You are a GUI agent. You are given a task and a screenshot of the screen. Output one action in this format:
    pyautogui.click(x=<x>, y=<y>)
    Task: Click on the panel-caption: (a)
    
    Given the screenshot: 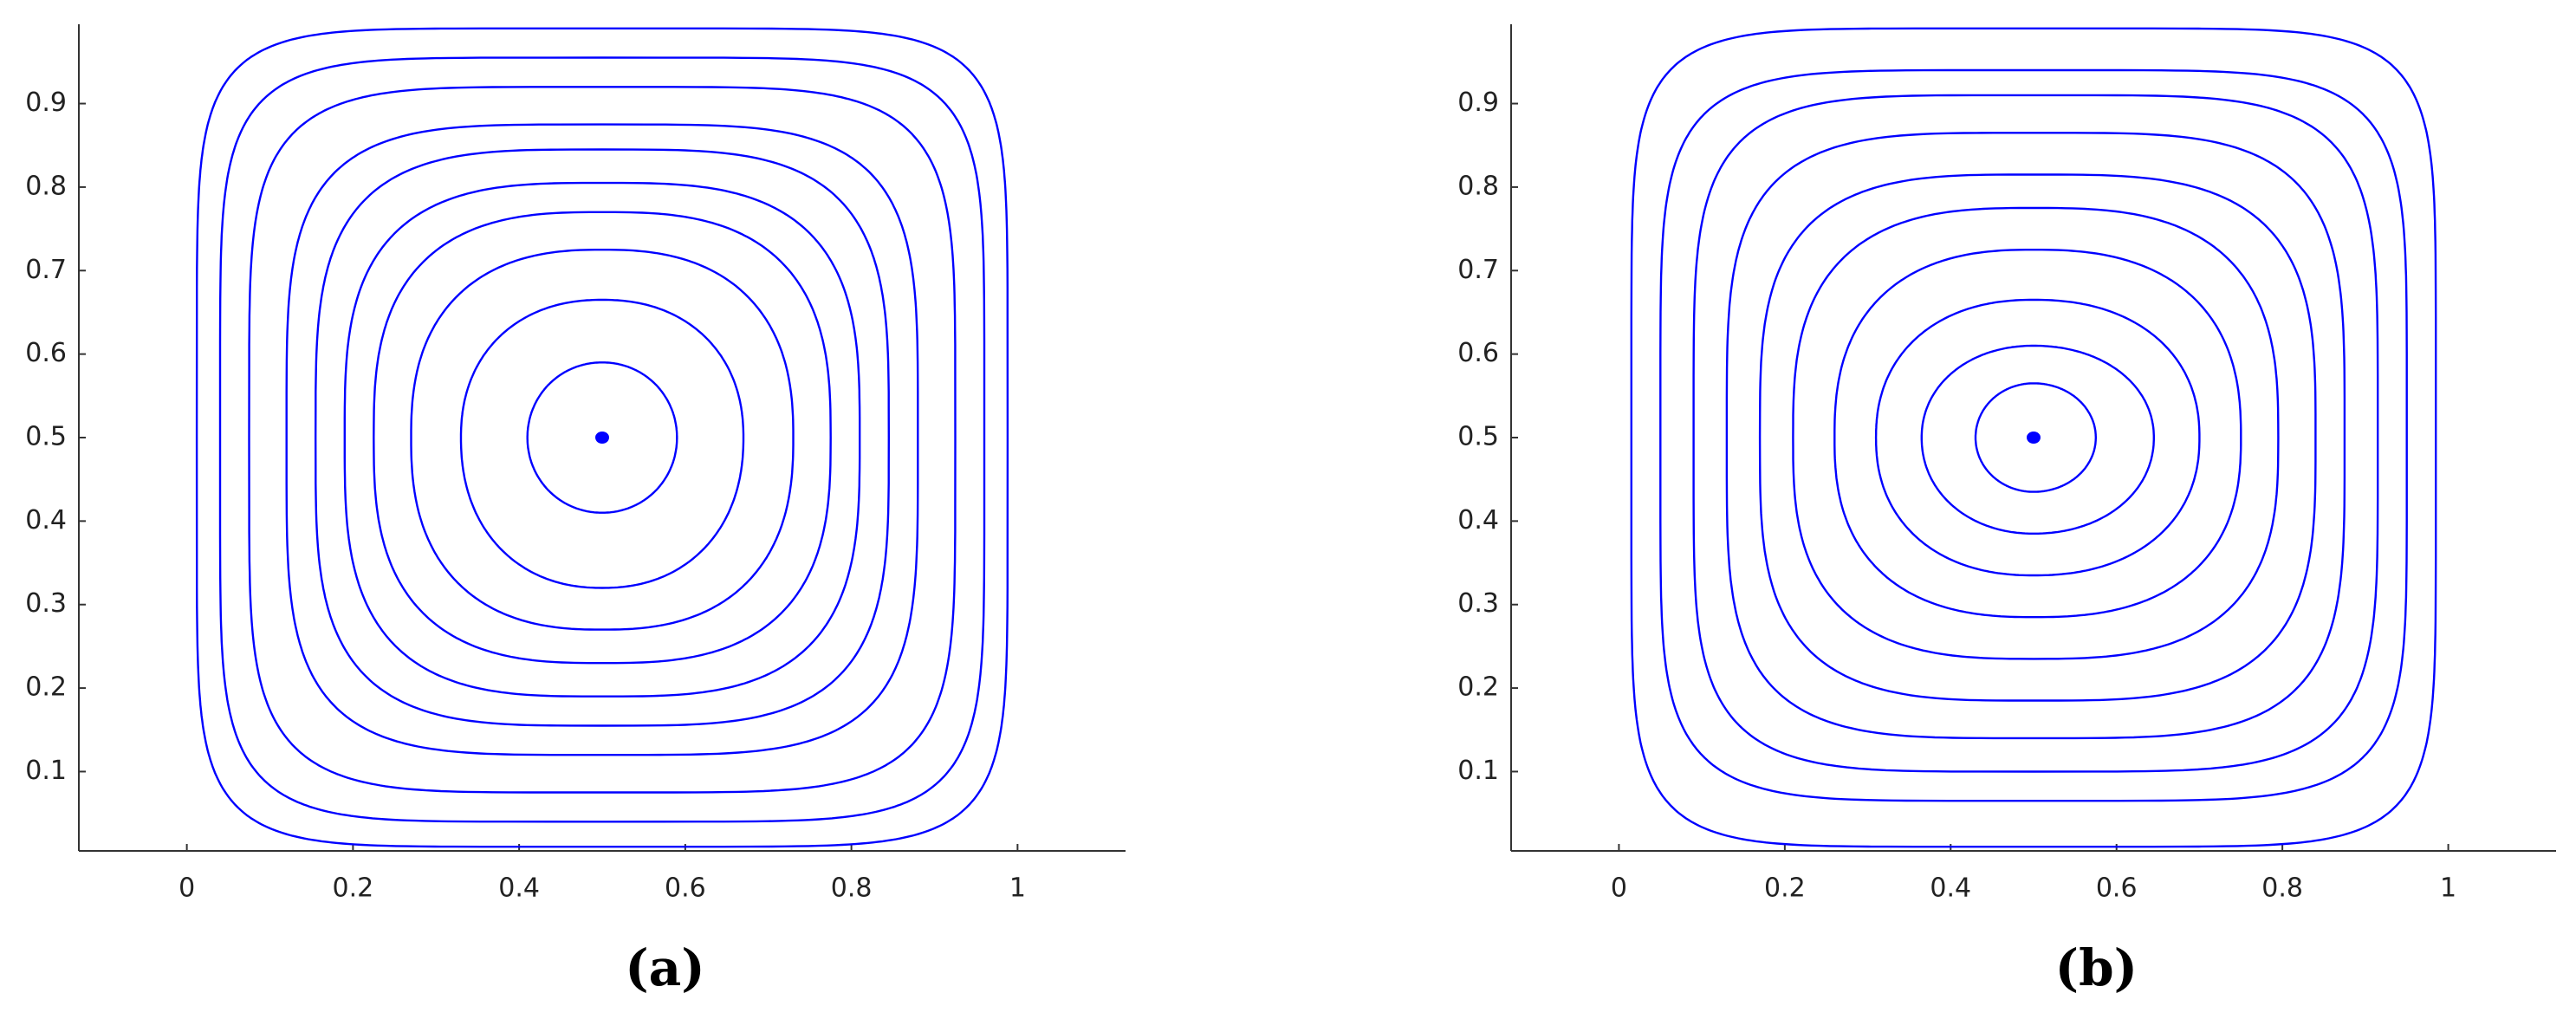 What is the action you would take?
    pyautogui.click(x=665, y=967)
    